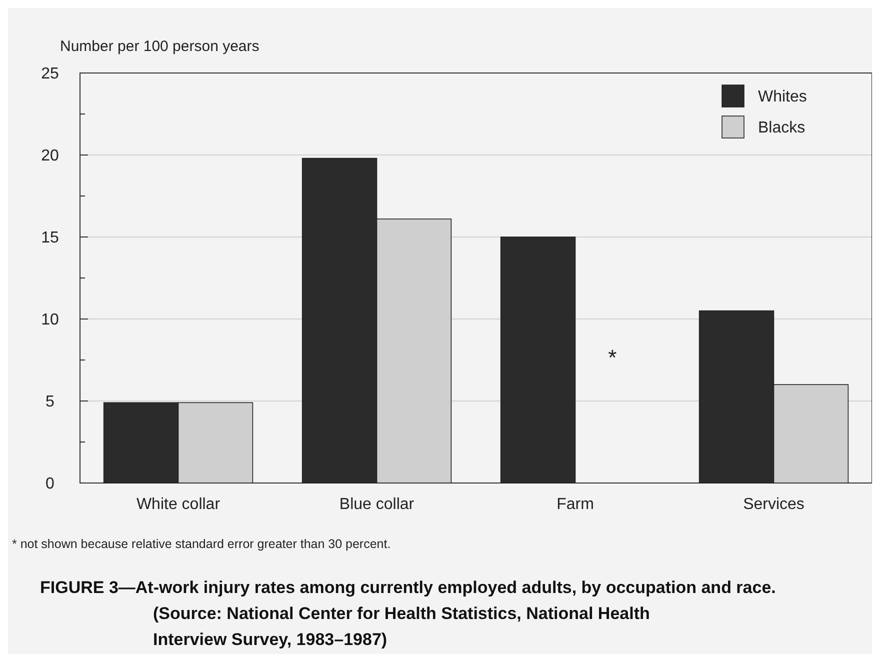 This screenshot has height=662, width=880. I want to click on y-tick-label: 20, so click(50, 156).